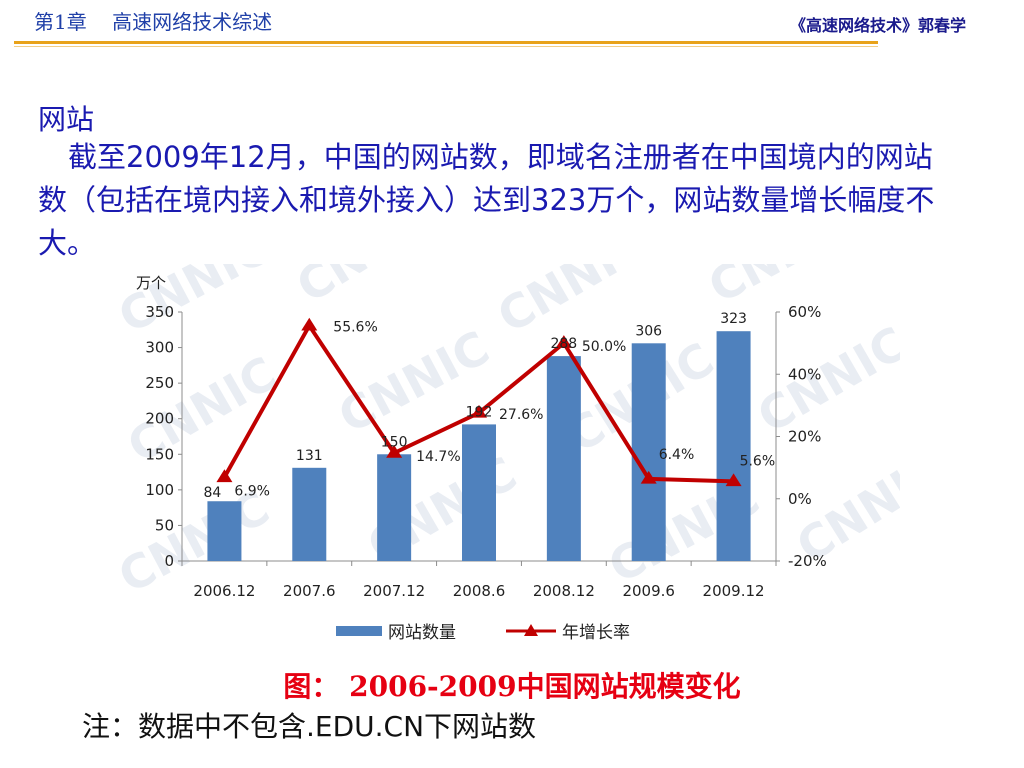  I want to click on y-left-tick-label: 300, so click(159, 348).